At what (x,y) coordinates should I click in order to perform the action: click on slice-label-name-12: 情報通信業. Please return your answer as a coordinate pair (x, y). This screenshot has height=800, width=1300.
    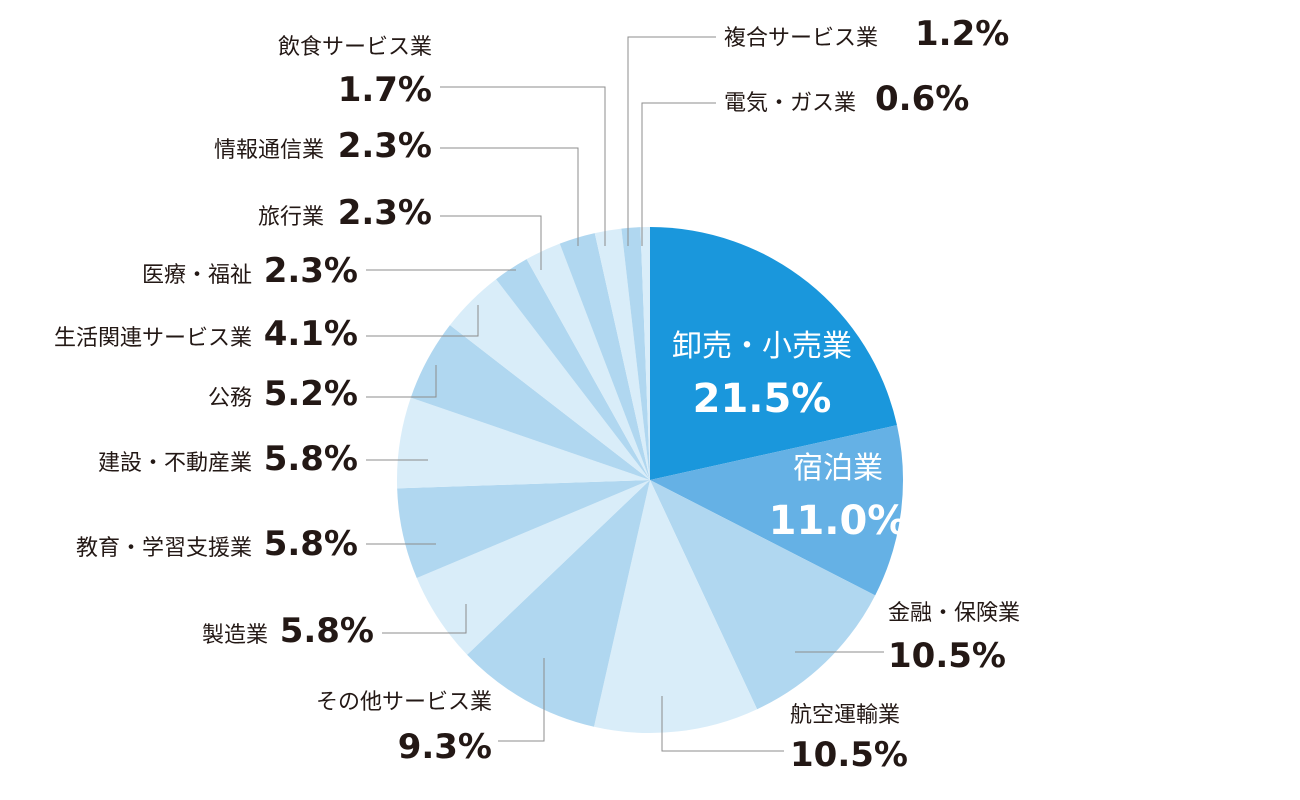
    Looking at the image, I should click on (269, 150).